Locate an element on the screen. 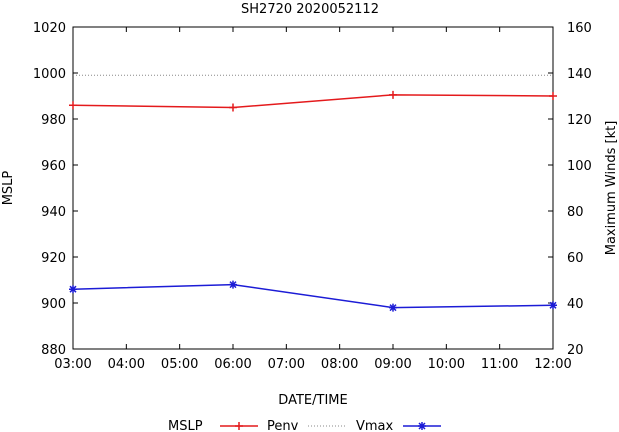  y-left-tick-label: 980 is located at coordinates (53, 120).